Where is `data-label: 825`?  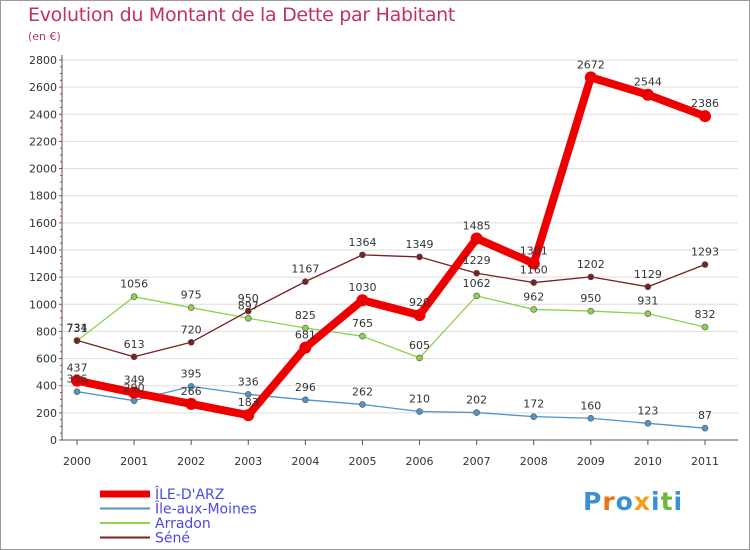 data-label: 825 is located at coordinates (305, 315).